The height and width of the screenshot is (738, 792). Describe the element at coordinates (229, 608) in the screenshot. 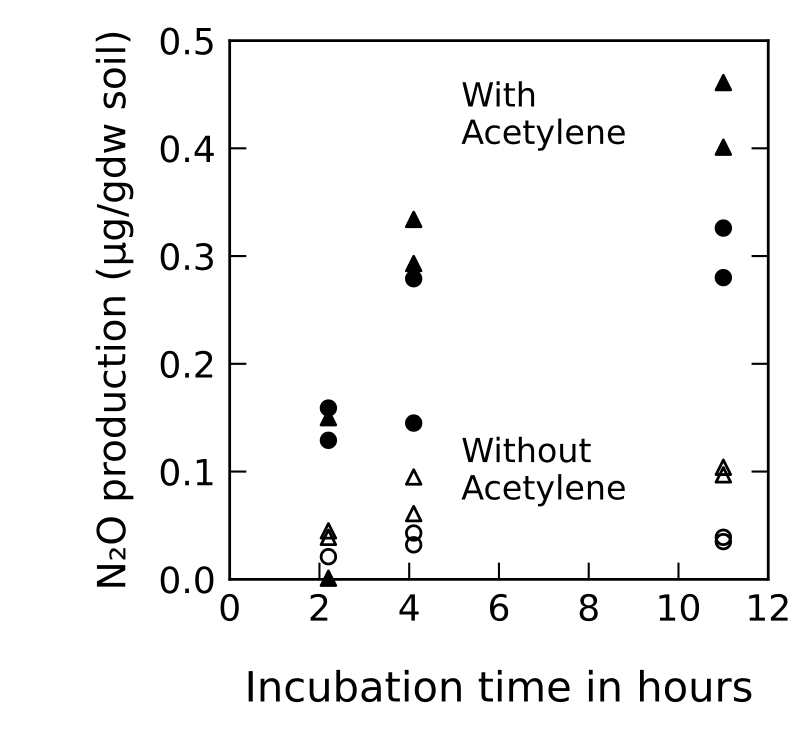

I see `x-tick-label: 0` at that location.